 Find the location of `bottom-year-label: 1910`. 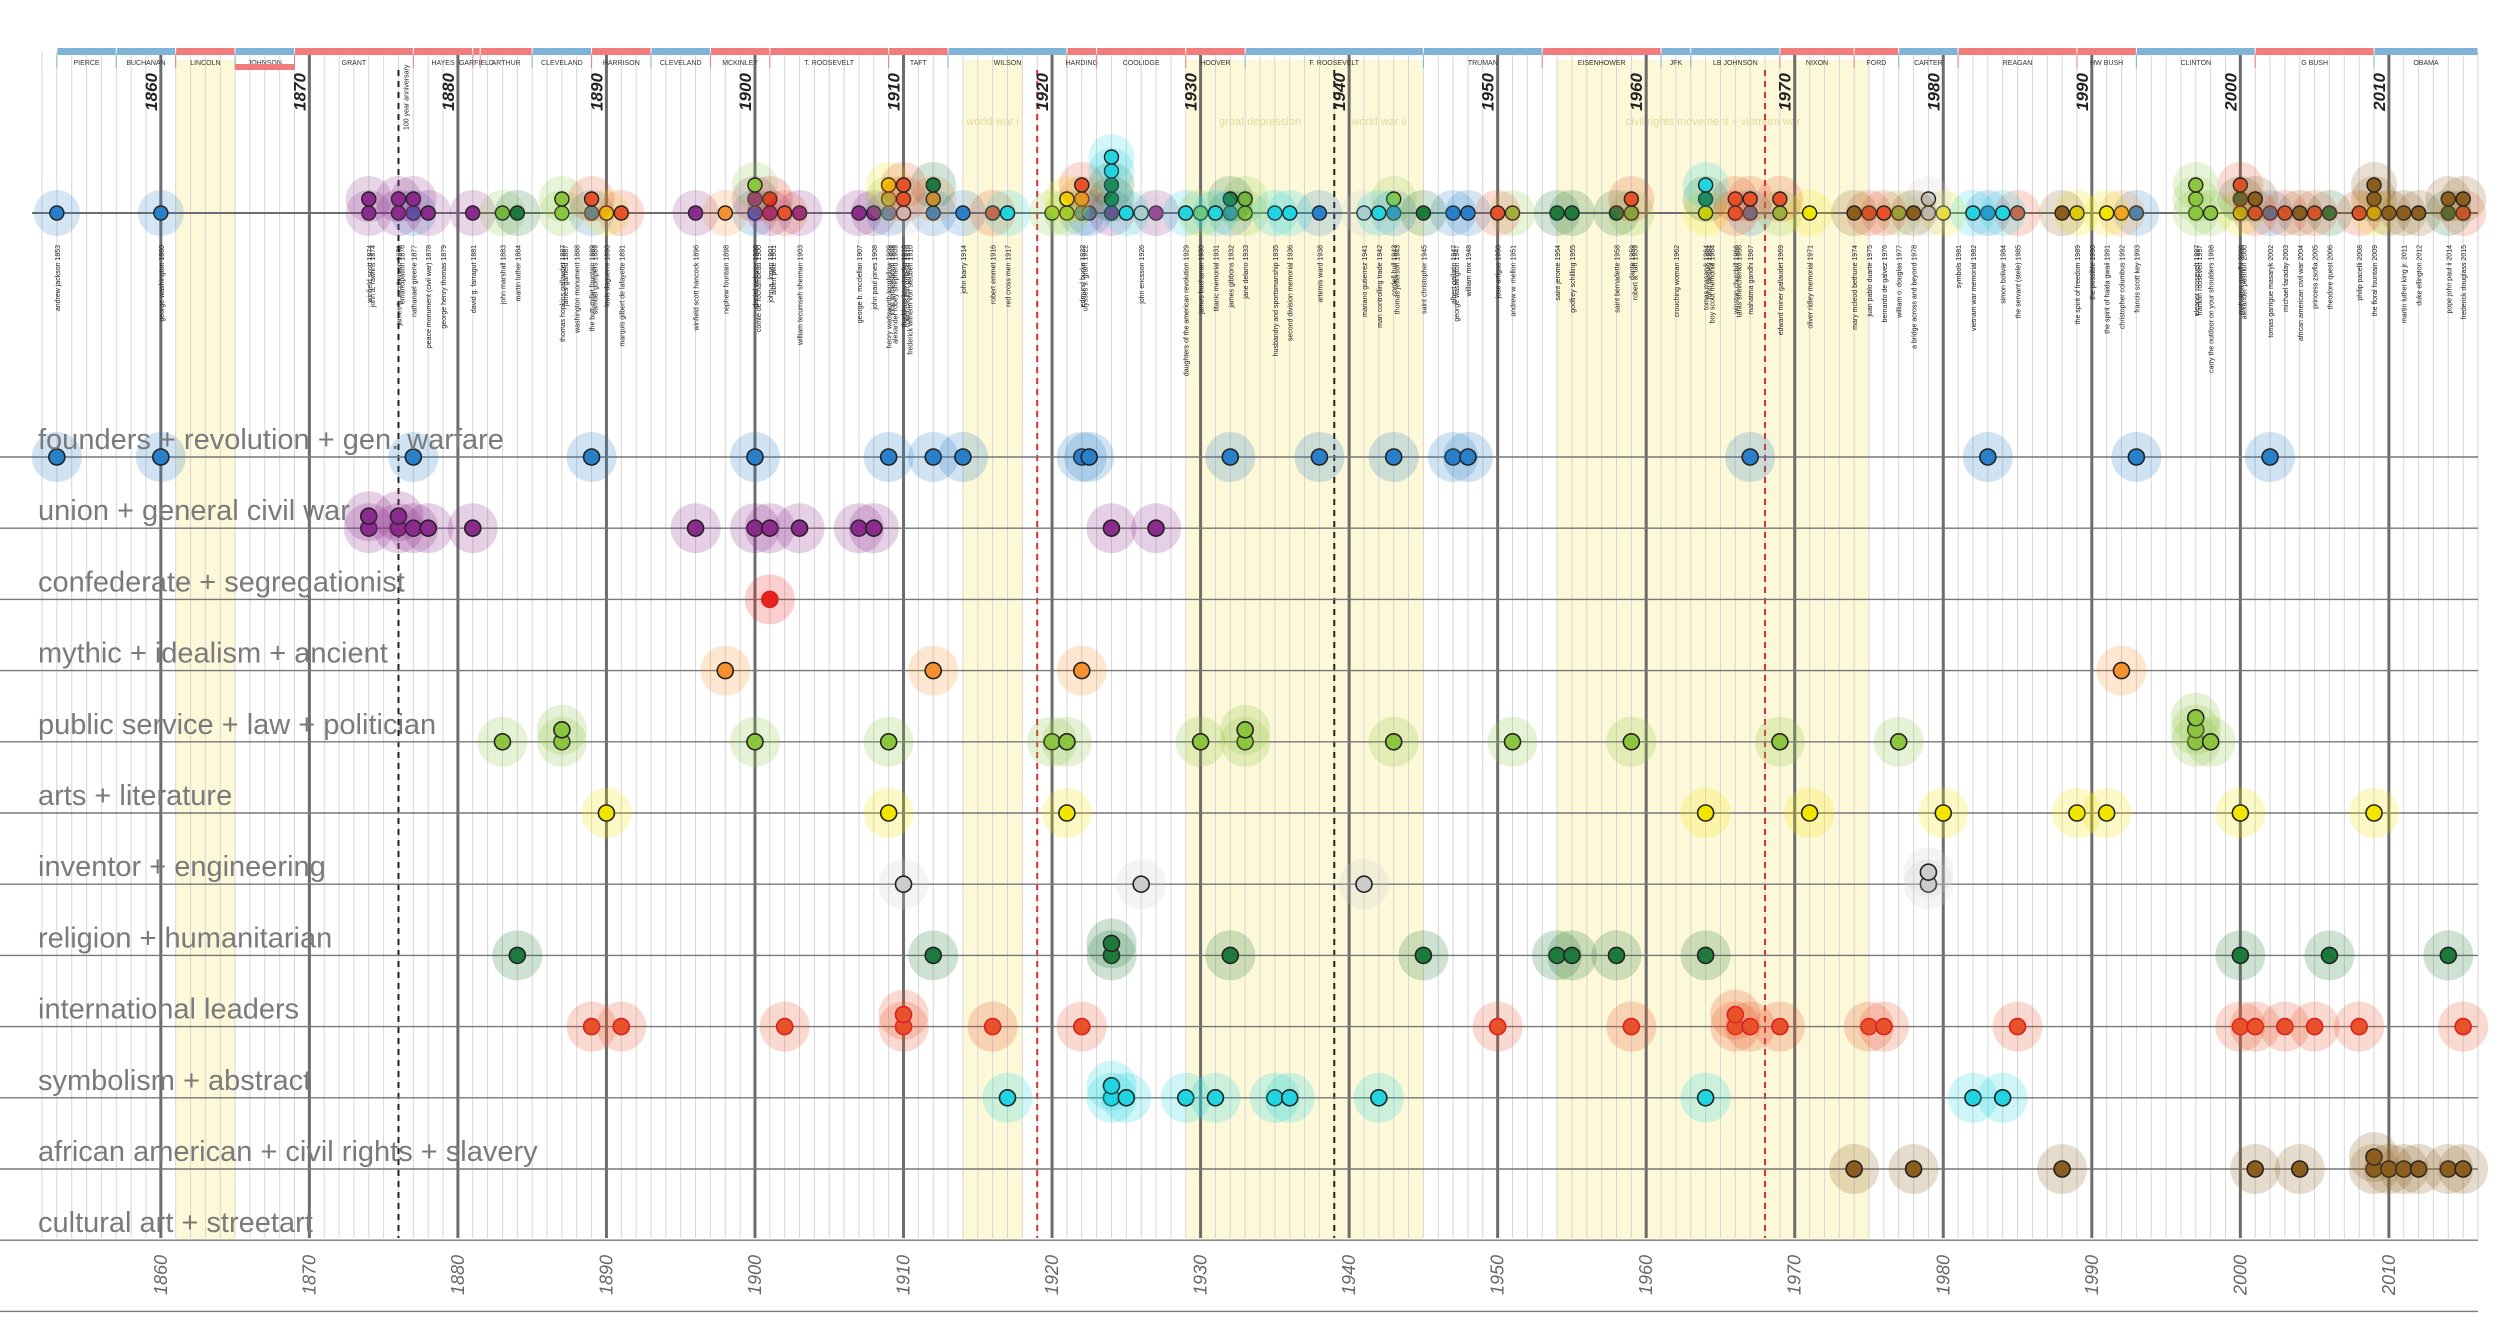

bottom-year-label: 1910 is located at coordinates (904, 1275).